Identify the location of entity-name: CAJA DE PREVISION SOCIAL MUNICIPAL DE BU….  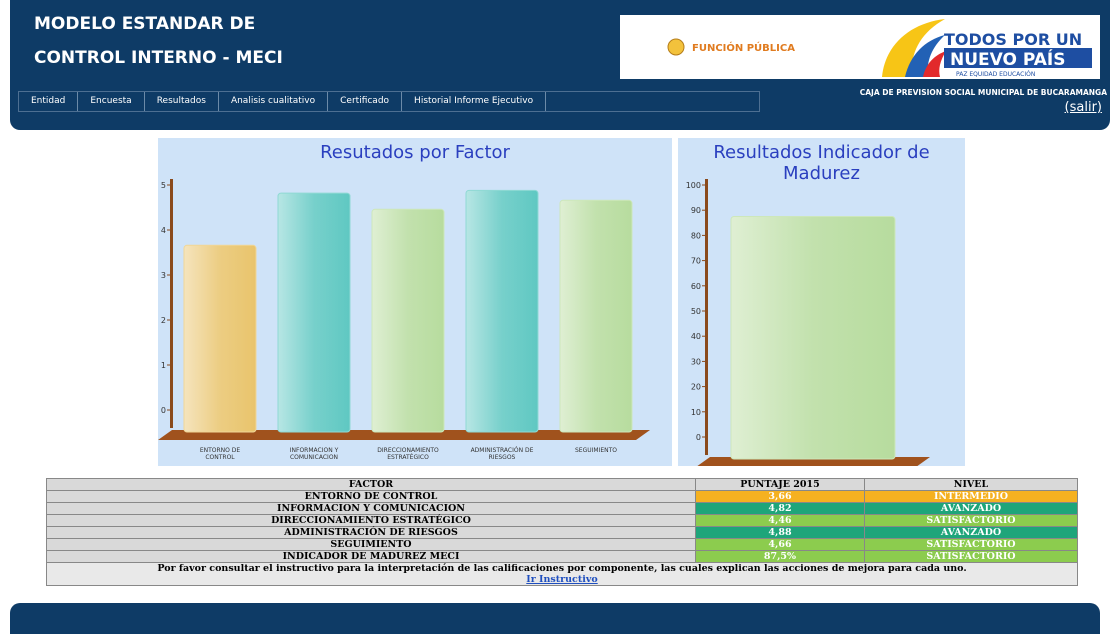
(983, 92).